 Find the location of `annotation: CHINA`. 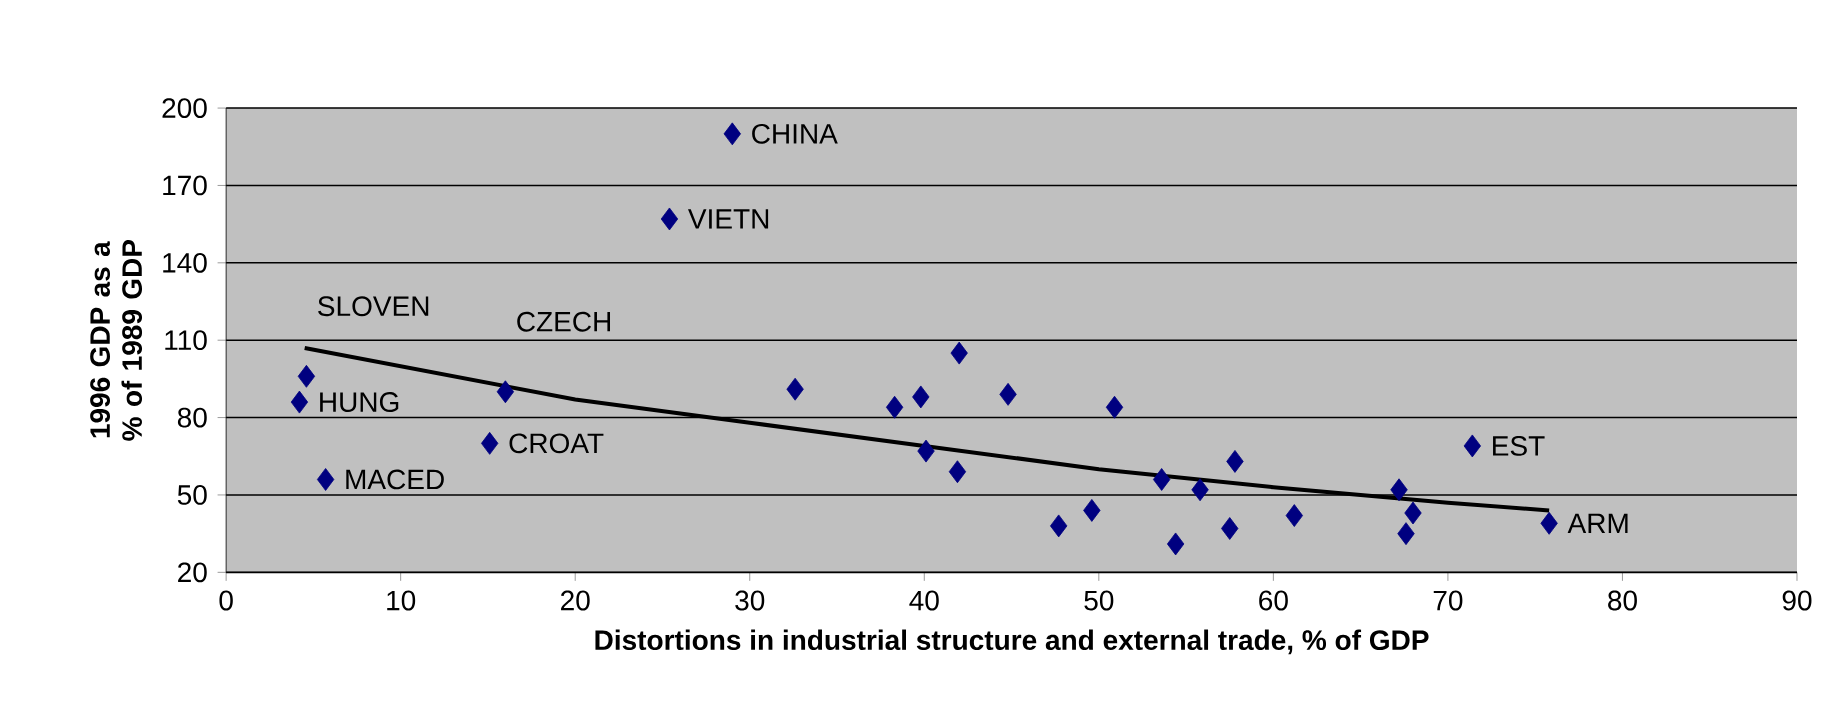

annotation: CHINA is located at coordinates (795, 133).